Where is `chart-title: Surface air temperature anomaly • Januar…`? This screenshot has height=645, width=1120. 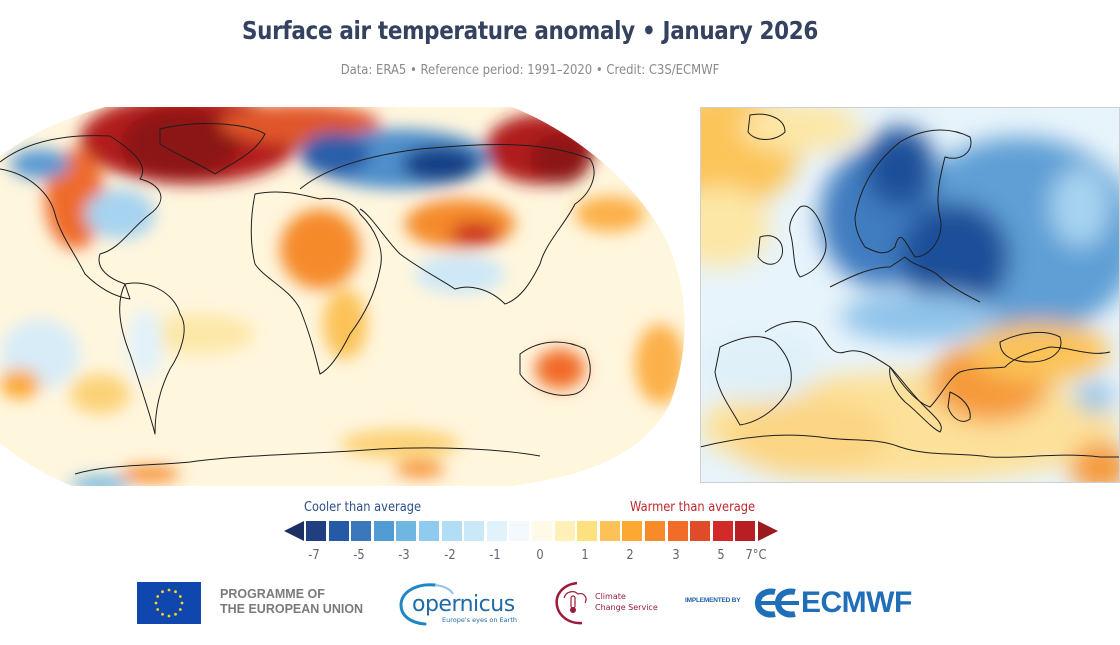 chart-title: Surface air temperature anomaly • Januar… is located at coordinates (530, 30).